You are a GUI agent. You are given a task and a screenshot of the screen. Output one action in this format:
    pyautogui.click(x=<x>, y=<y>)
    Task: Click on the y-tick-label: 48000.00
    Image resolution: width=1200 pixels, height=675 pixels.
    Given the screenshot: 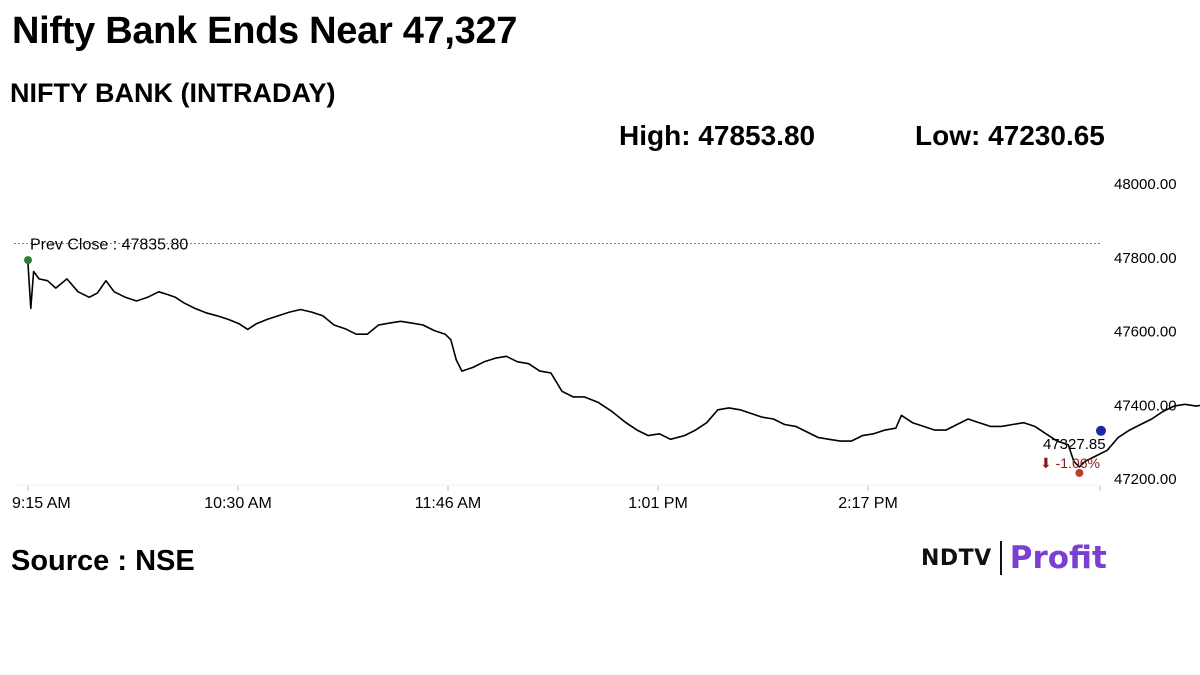 What is the action you would take?
    pyautogui.click(x=1145, y=184)
    